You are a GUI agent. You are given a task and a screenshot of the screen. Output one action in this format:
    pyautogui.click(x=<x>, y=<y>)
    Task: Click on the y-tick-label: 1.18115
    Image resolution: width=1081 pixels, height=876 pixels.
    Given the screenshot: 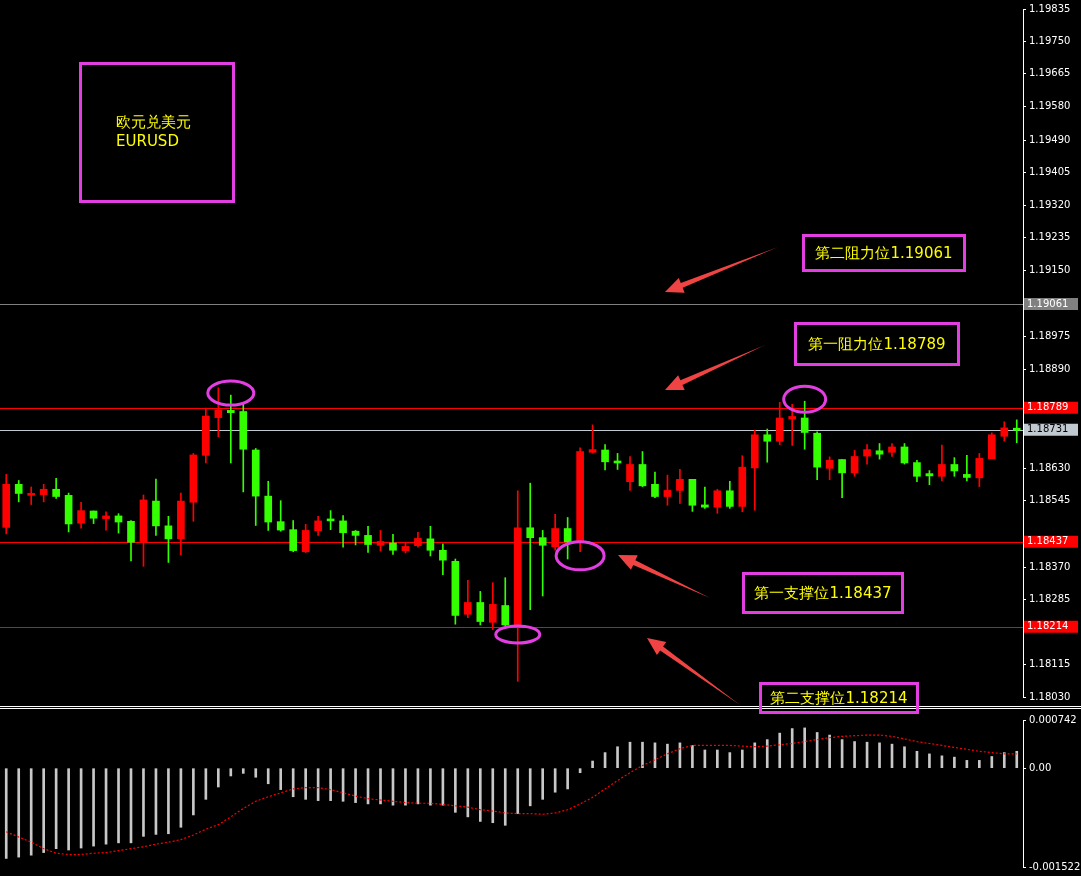 What is the action you would take?
    pyautogui.click(x=1050, y=664)
    